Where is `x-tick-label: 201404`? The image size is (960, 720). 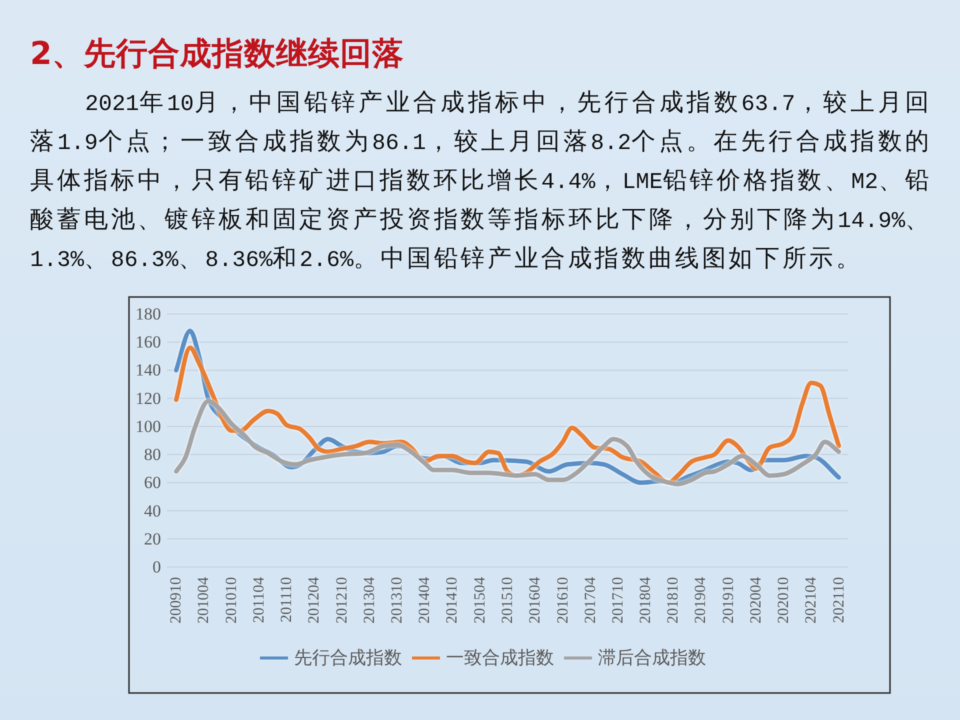 x-tick-label: 201404 is located at coordinates (425, 600).